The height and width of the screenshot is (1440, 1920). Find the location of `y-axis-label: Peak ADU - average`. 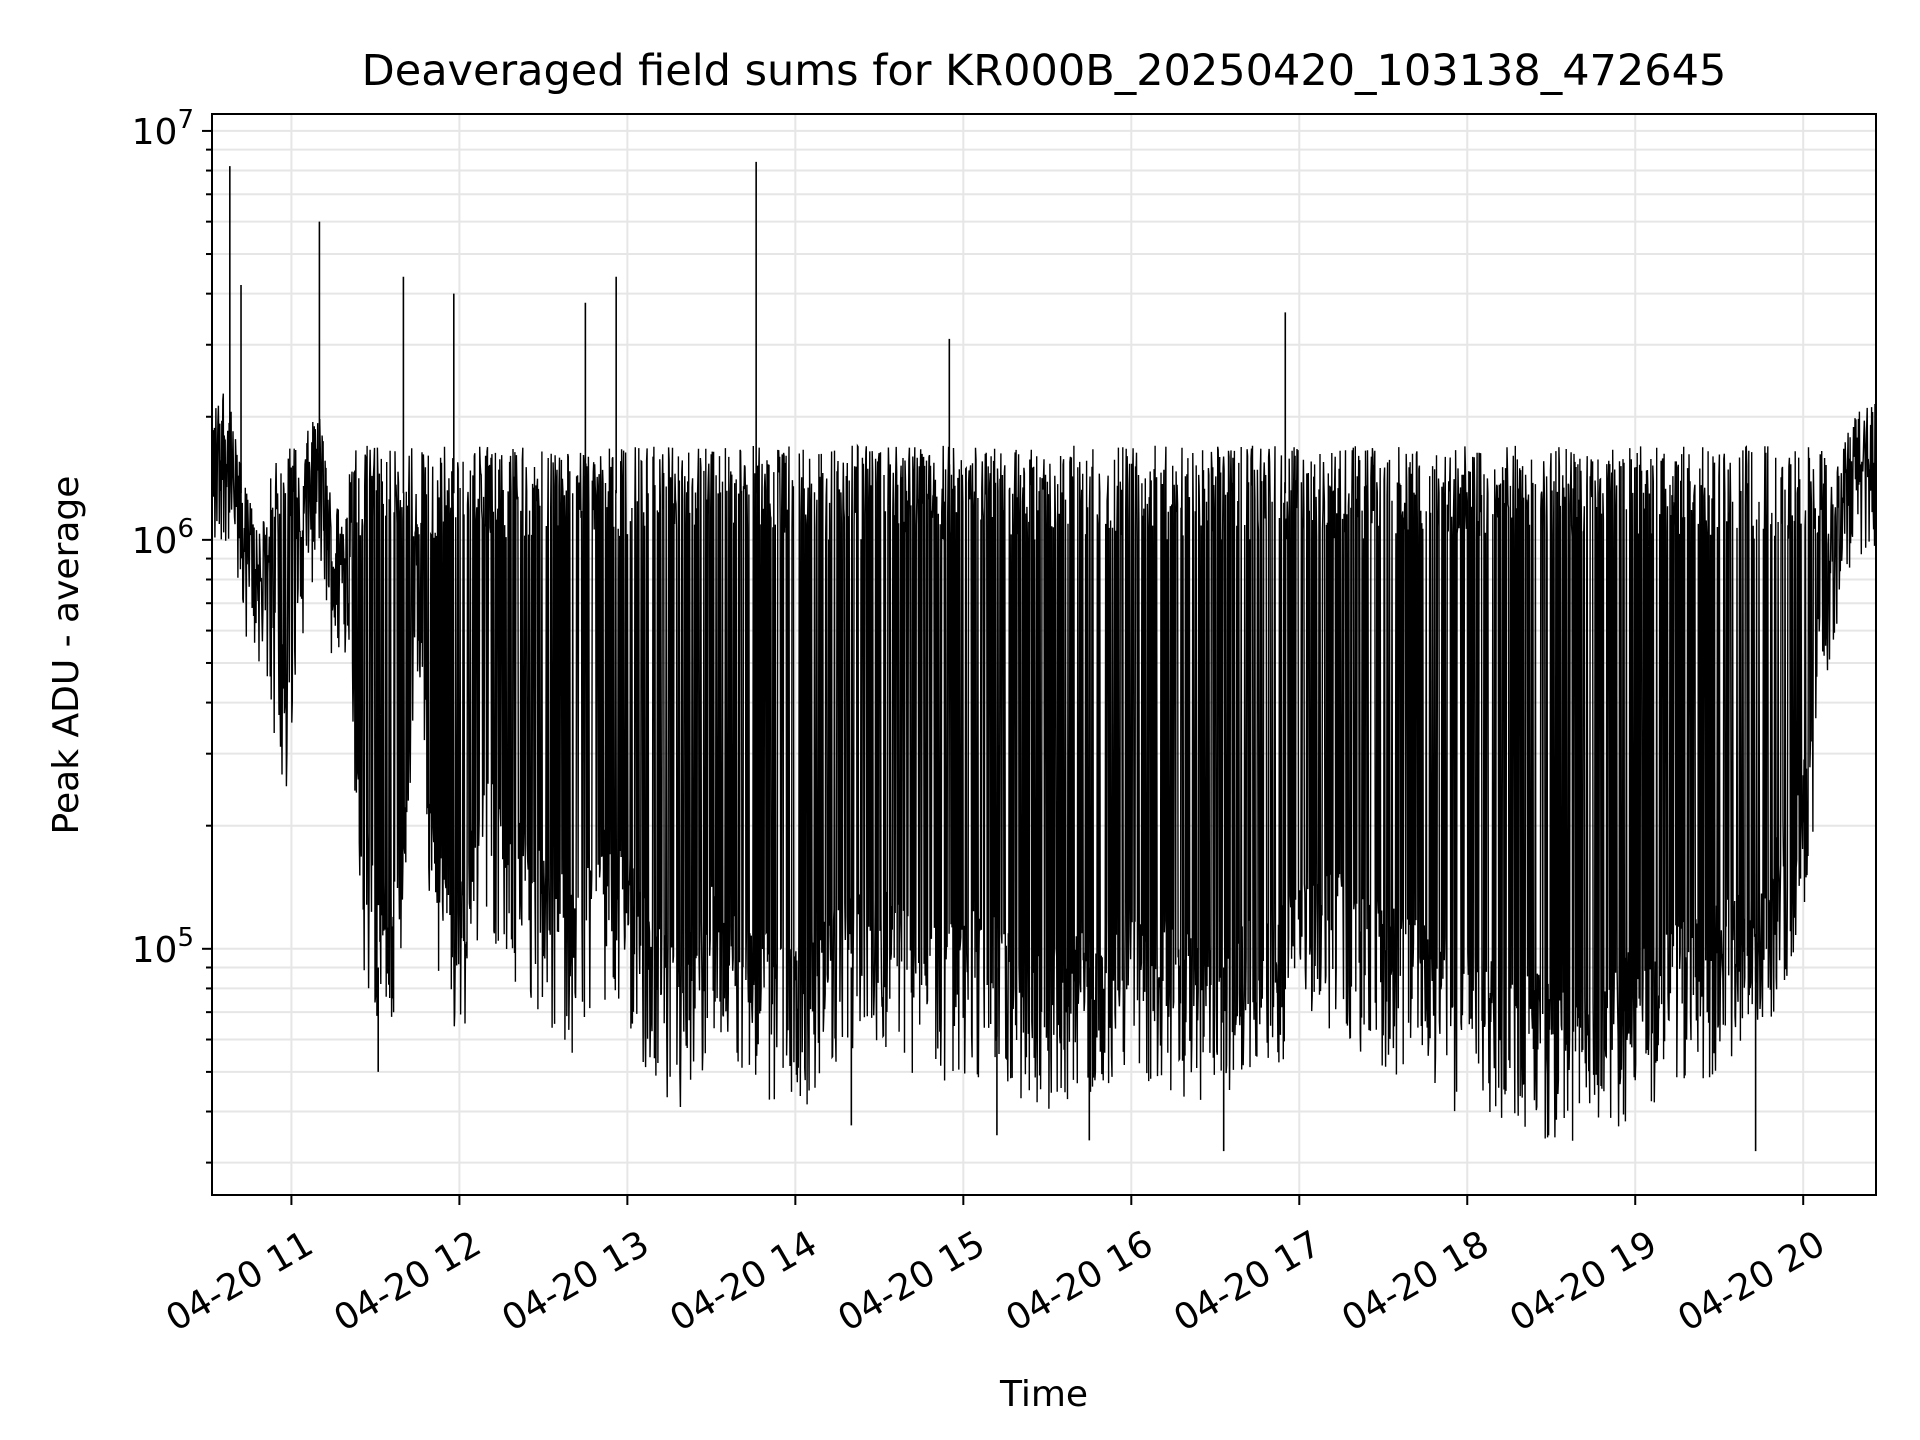

y-axis-label: Peak ADU - average is located at coordinates (66, 655).